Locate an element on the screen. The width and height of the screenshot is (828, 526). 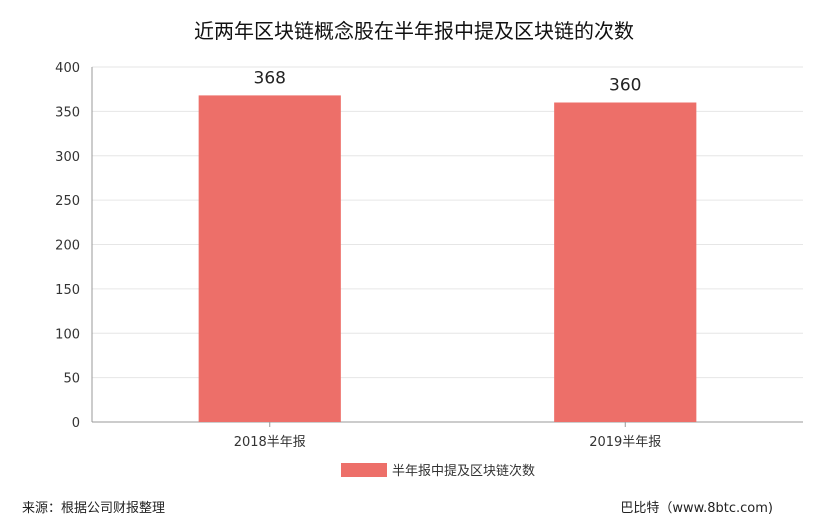
source-note: 来源：根据公司财报整理 is located at coordinates (93, 508).